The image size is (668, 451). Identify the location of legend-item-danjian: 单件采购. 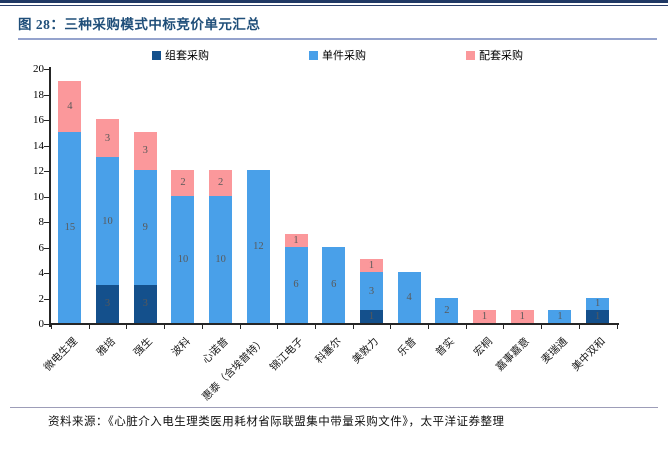
(337, 55).